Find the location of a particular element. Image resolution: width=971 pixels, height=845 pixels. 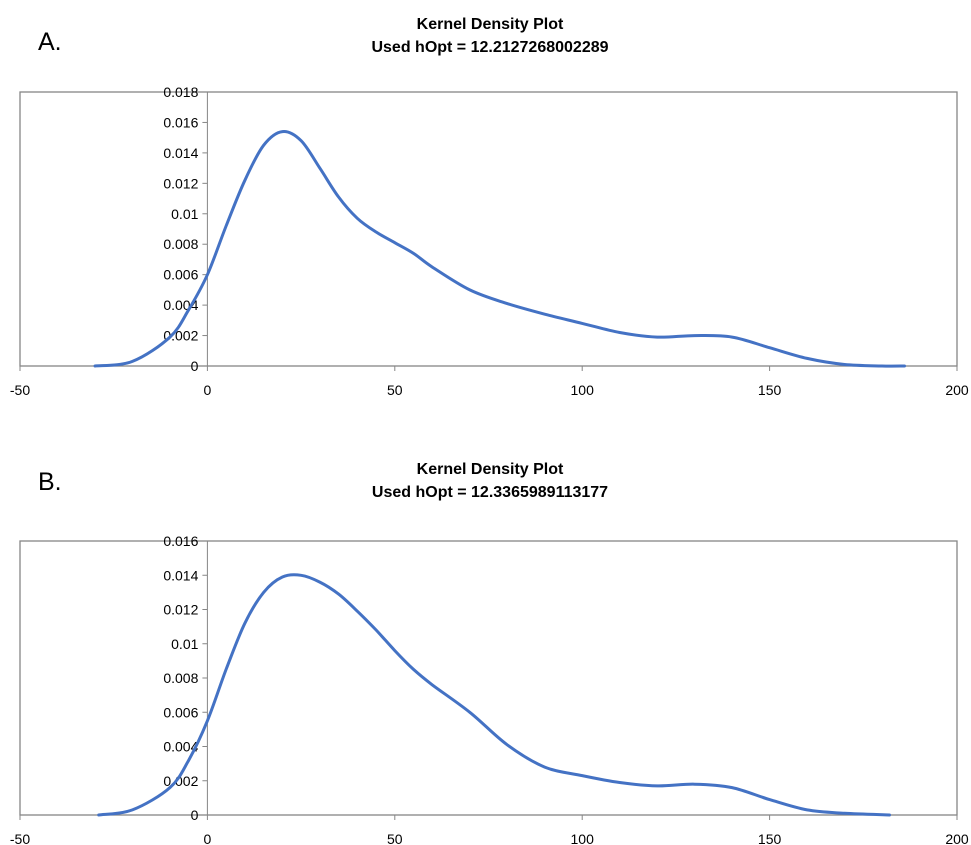

y-tick-label: 0.002 is located at coordinates (180, 336).